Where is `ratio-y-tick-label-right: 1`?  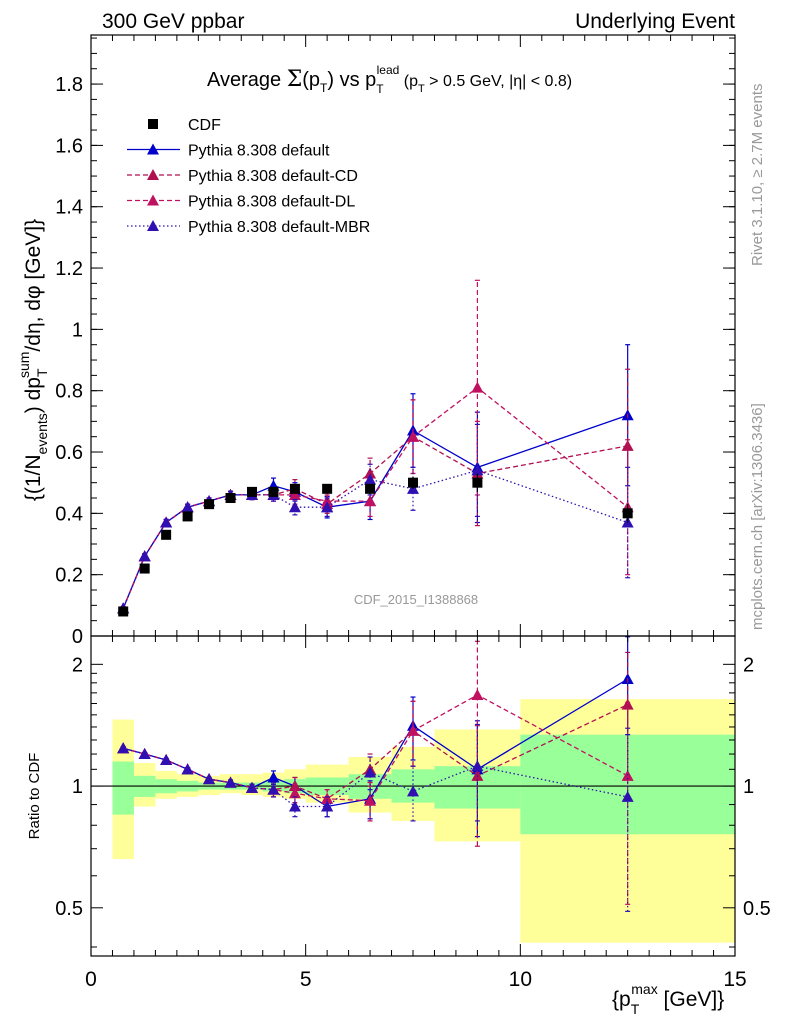 ratio-y-tick-label-right: 1 is located at coordinates (748, 787).